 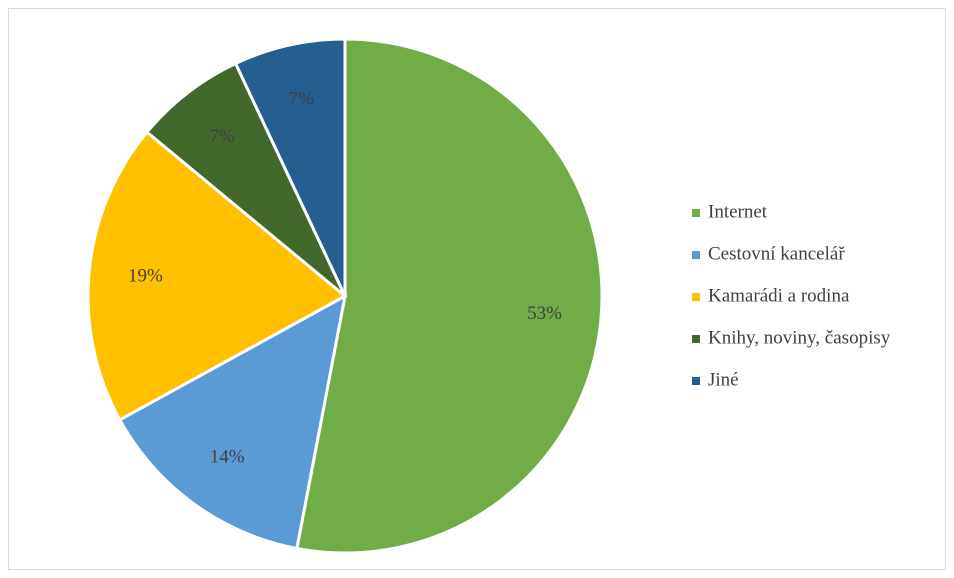 I want to click on data-label: 19%, so click(x=145, y=275).